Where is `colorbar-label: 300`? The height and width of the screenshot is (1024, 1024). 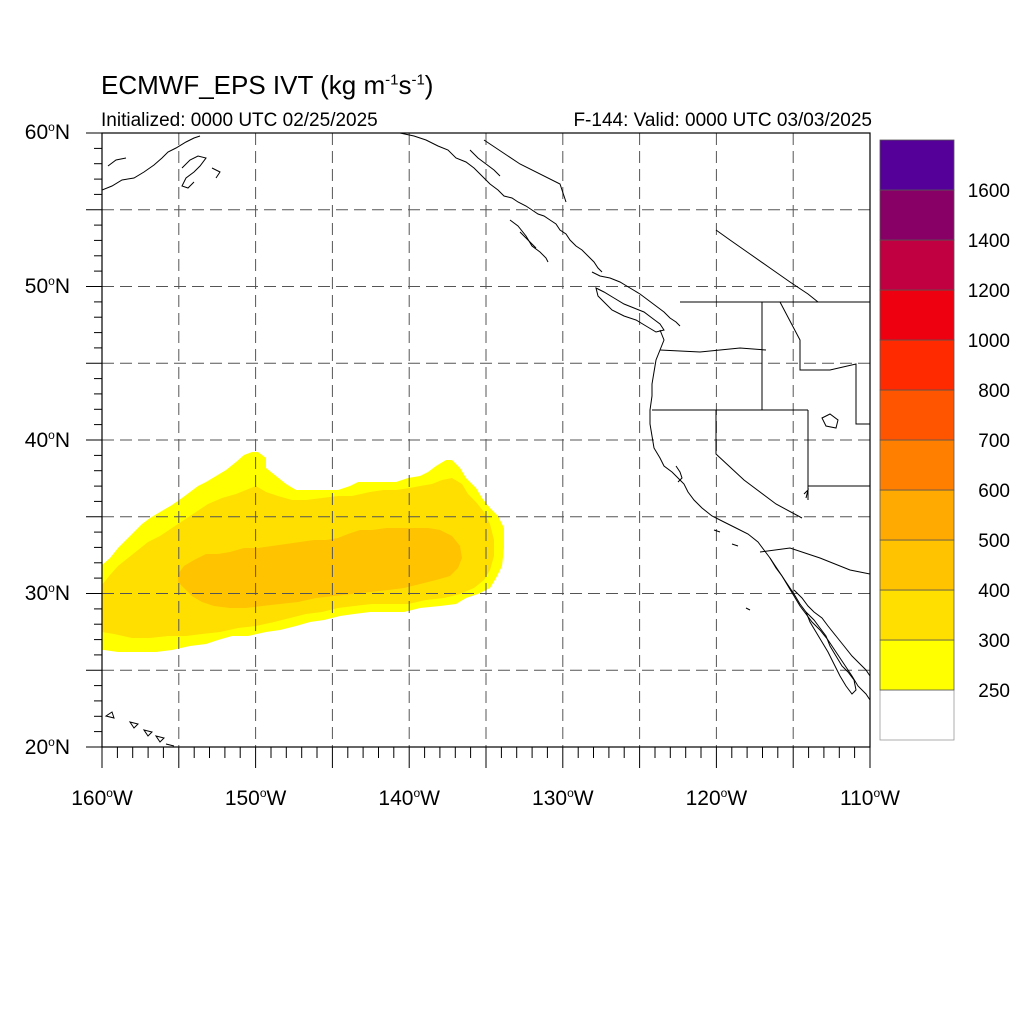
colorbar-label: 300 is located at coordinates (994, 641).